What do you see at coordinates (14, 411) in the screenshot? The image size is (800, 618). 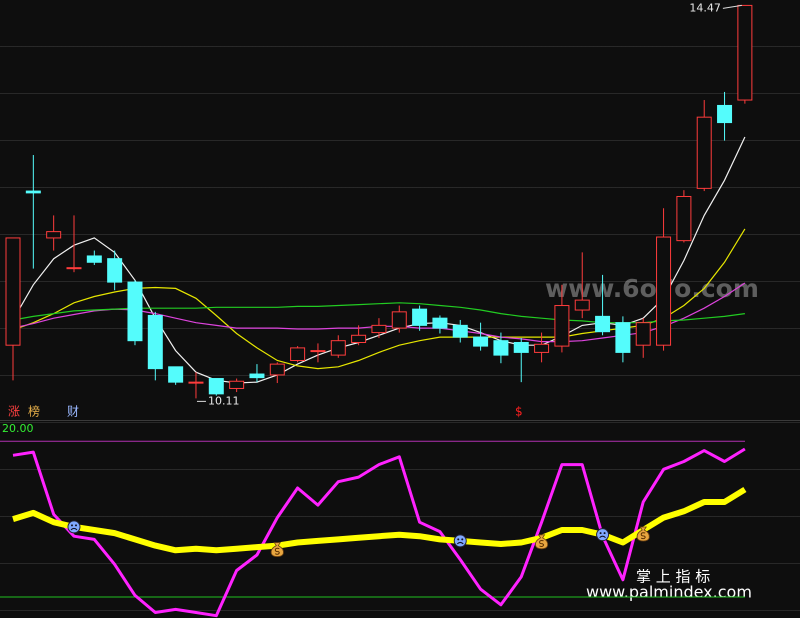 I see `tag: 涨` at bounding box center [14, 411].